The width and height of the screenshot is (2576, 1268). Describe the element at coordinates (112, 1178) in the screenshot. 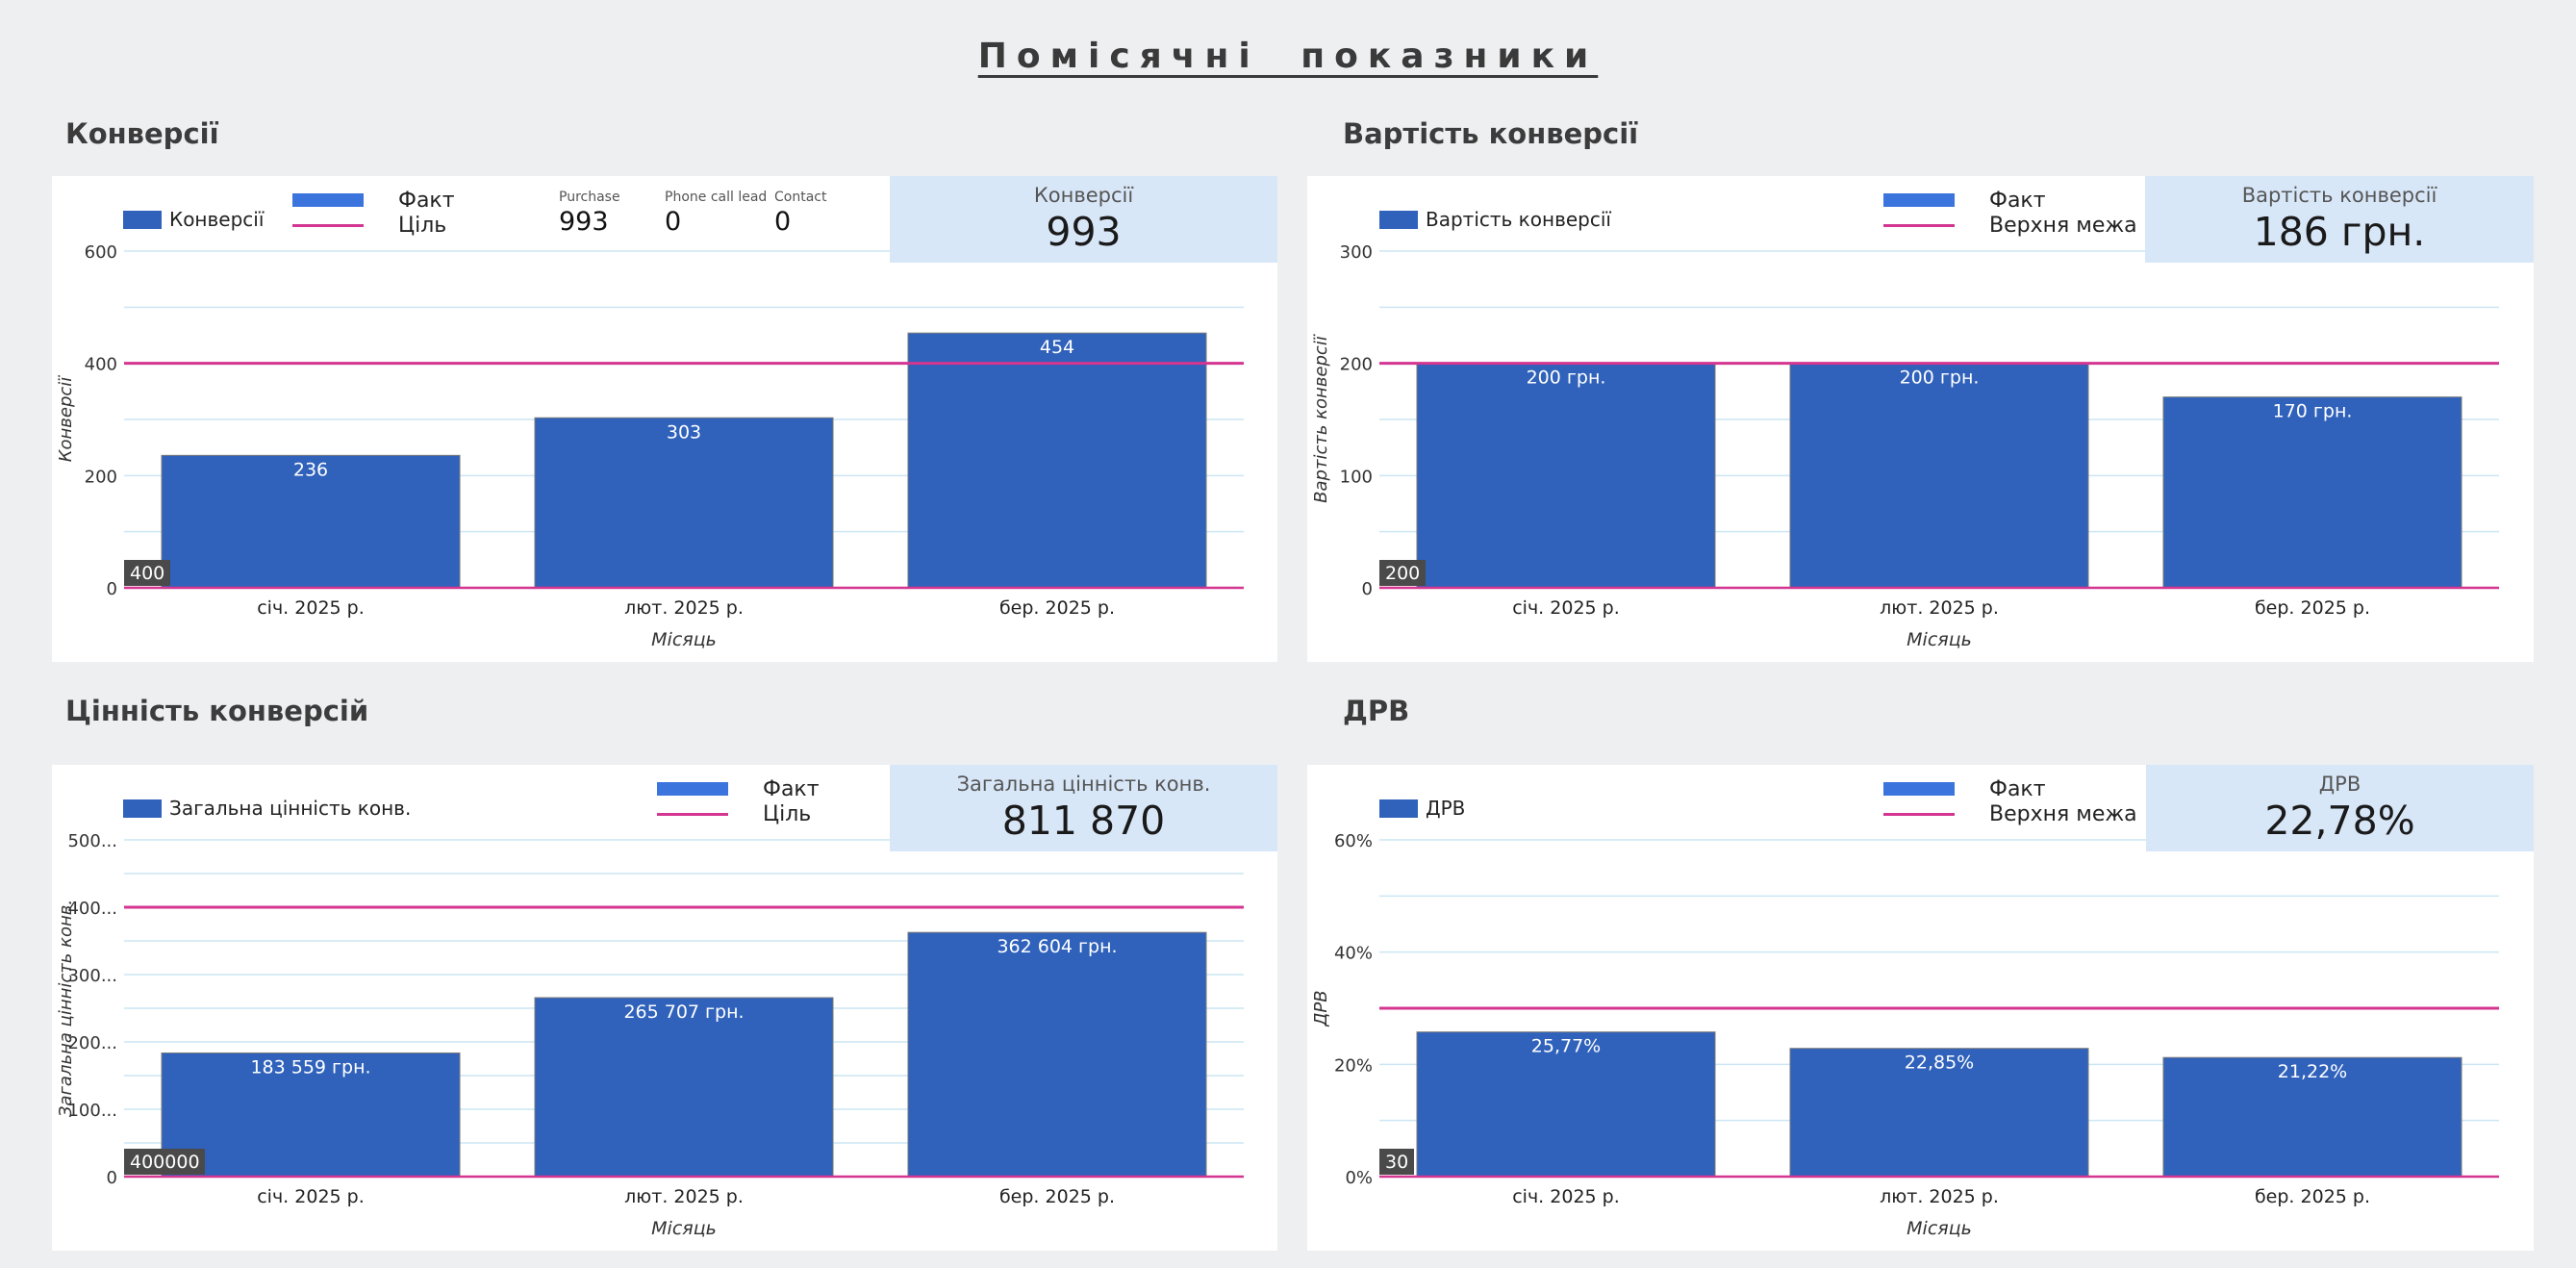

I see `y-tick-label: 0` at that location.